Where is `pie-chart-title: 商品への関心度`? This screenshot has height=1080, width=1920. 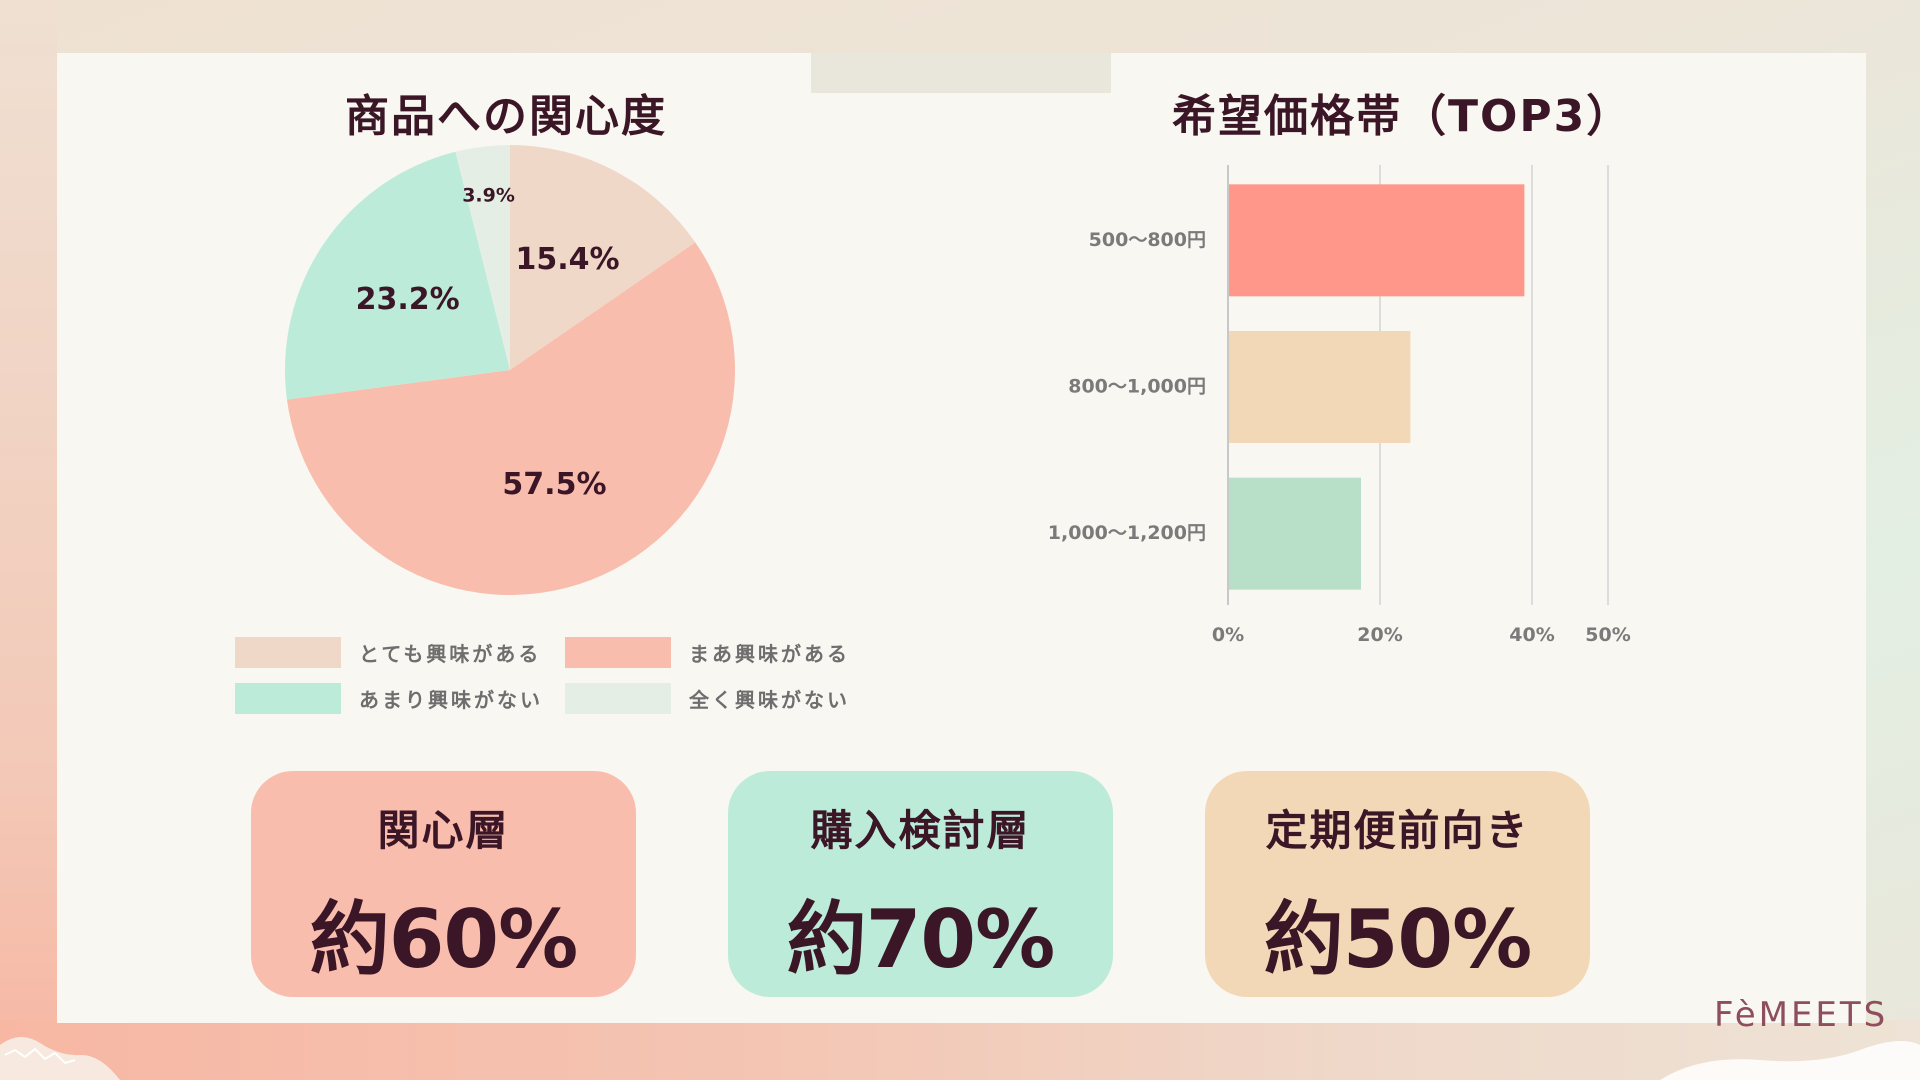
pie-chart-title: 商品への関心度 is located at coordinates (506, 116).